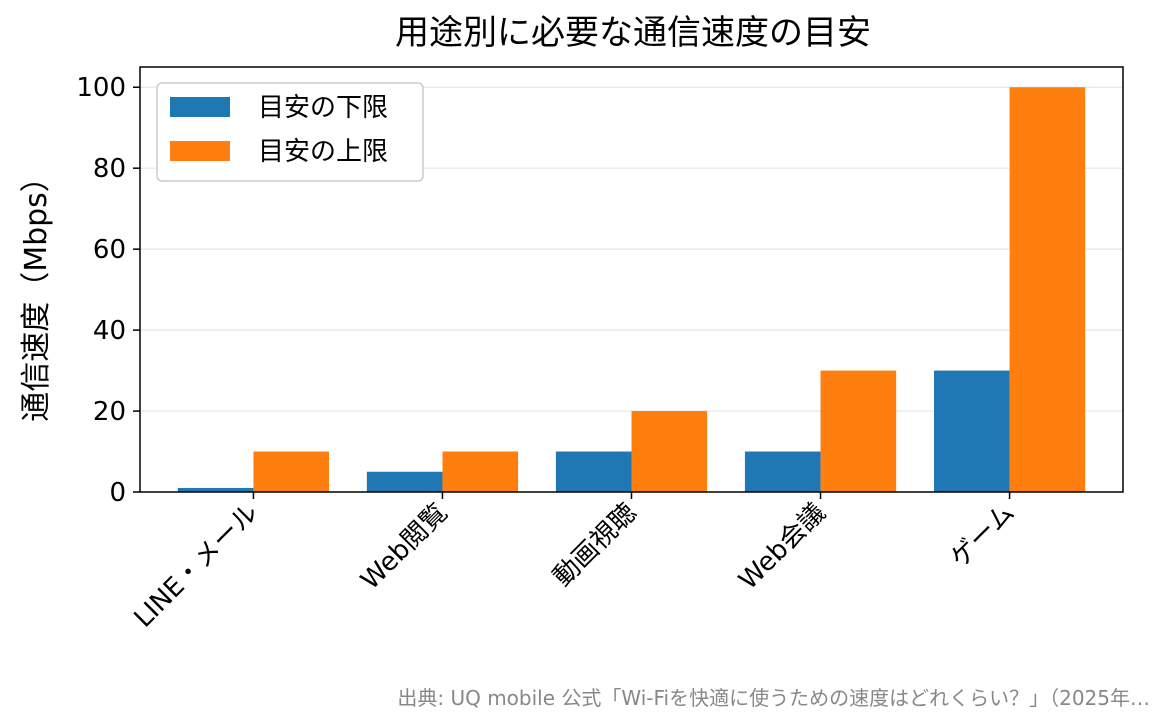 The width and height of the screenshot is (1165, 725). I want to click on x-tick-label: ゲーム, so click(983, 536).